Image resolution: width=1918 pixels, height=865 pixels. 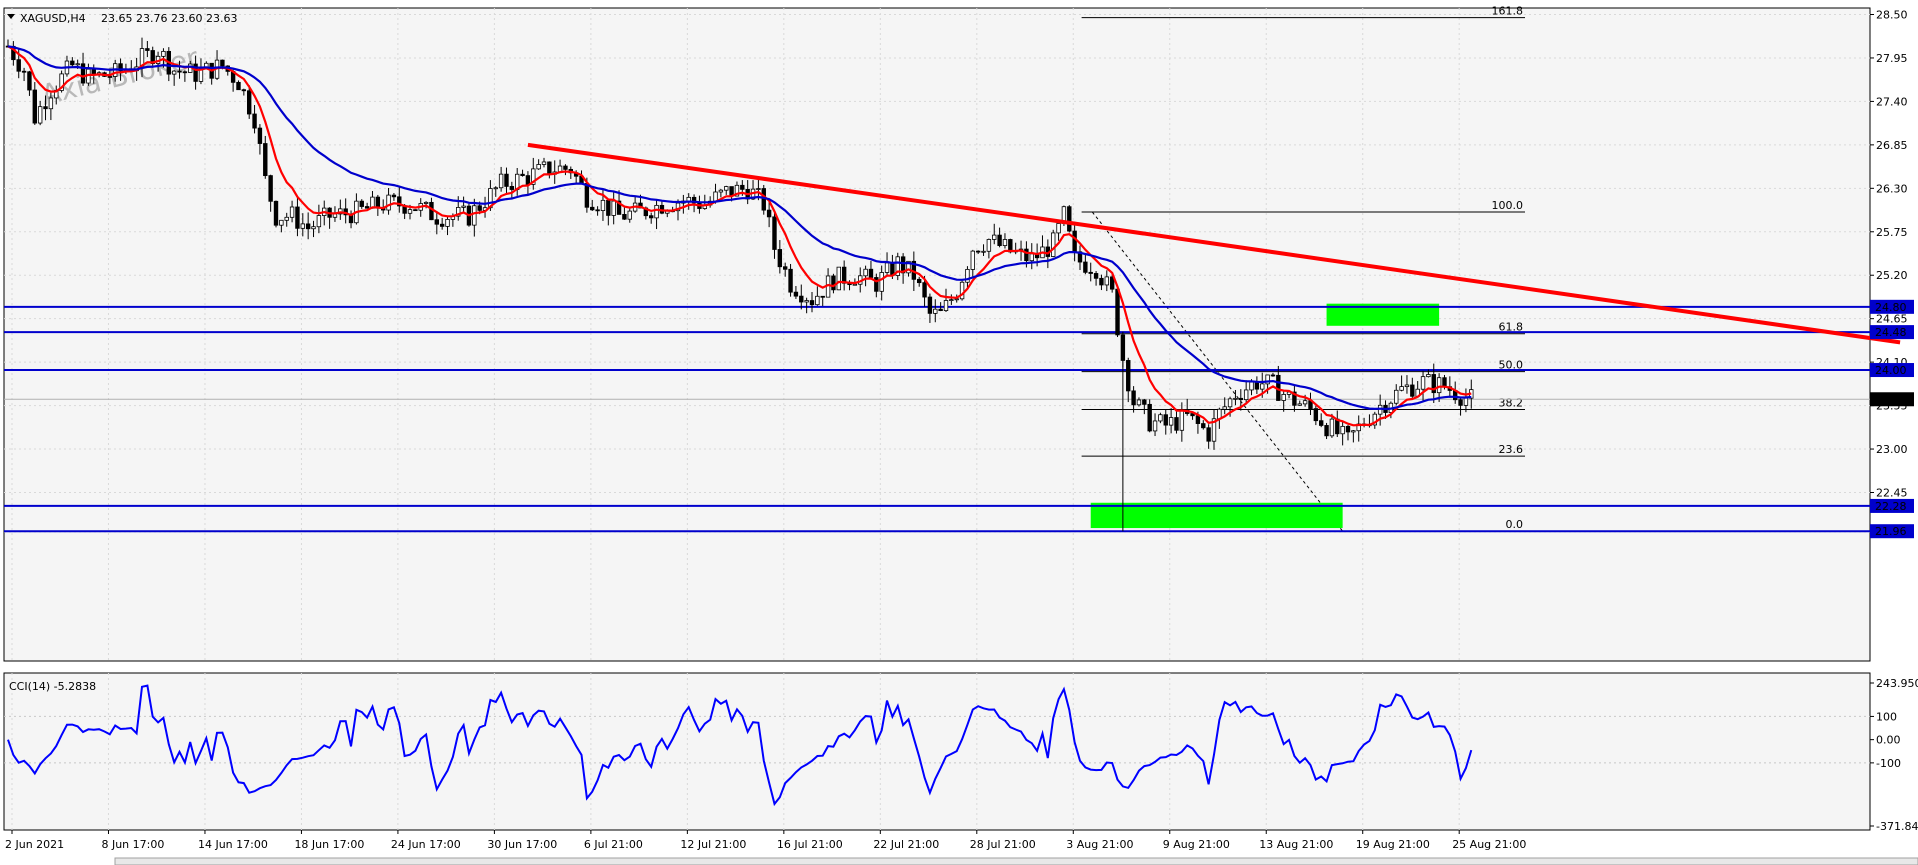 What do you see at coordinates (1891, 399) in the screenshot?
I see `current-price-label-text: 23.63` at bounding box center [1891, 399].